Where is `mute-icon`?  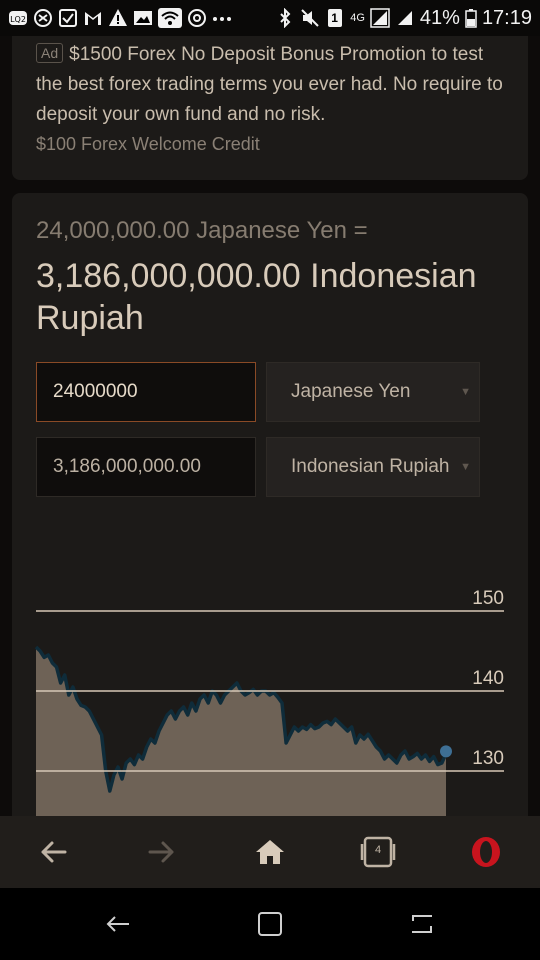 mute-icon is located at coordinates (310, 18).